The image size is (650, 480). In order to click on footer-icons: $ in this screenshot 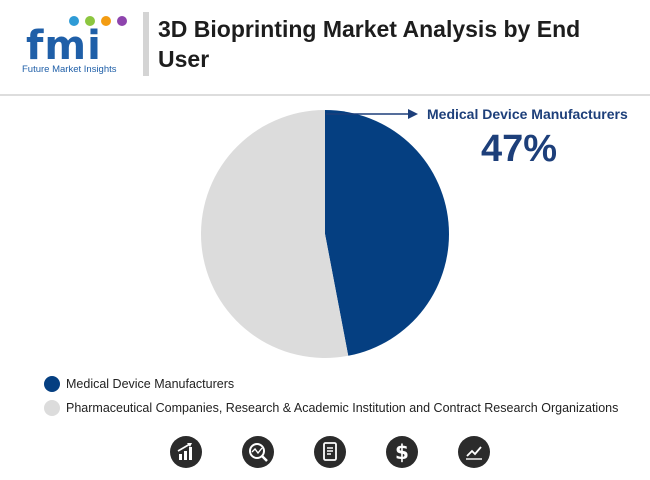, I will do `click(330, 453)`.